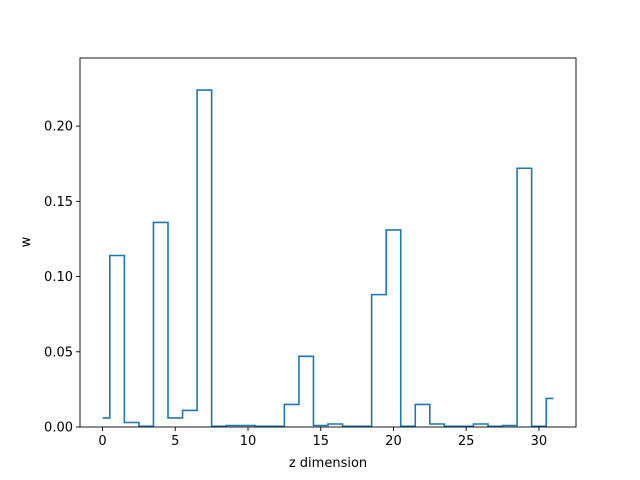 The height and width of the screenshot is (480, 640). I want to click on x-tick-label: 10, so click(248, 441).